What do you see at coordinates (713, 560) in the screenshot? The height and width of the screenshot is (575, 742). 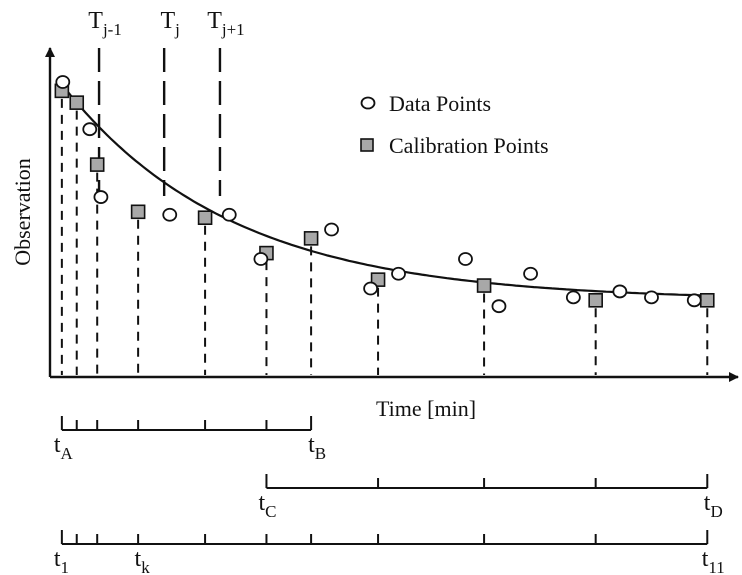 I see `time-scale-right-label: t11` at bounding box center [713, 560].